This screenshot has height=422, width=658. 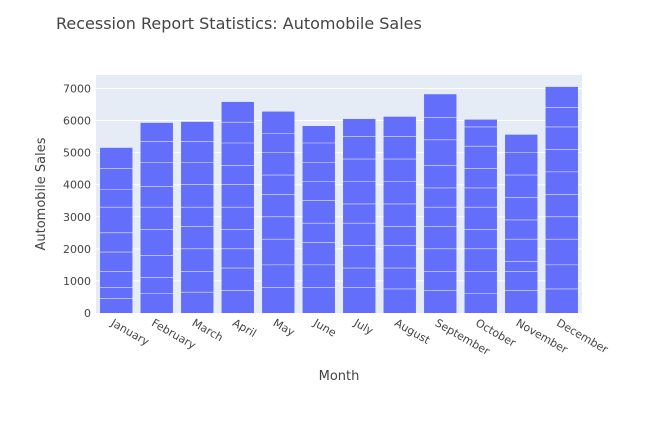 What do you see at coordinates (77, 185) in the screenshot?
I see `y-tick-label: 4000` at bounding box center [77, 185].